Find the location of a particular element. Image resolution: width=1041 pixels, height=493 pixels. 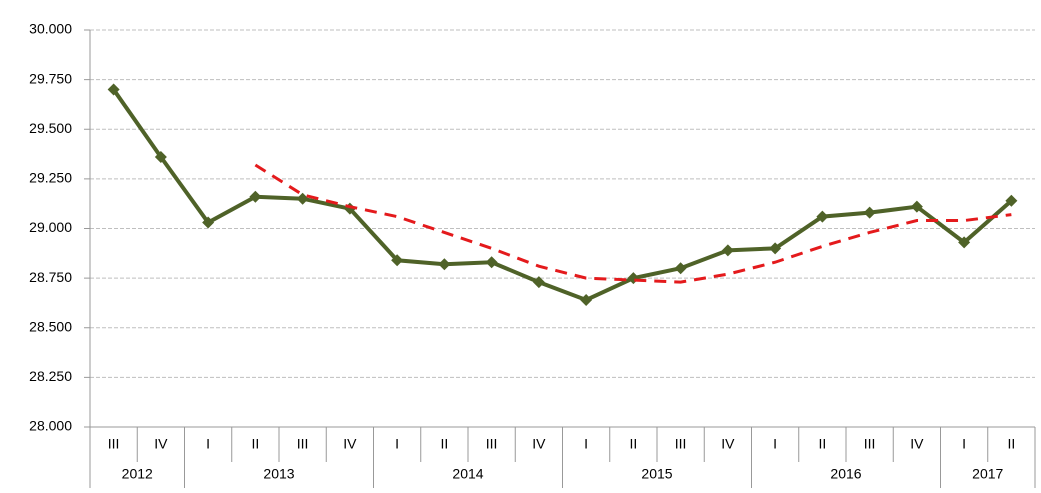

y-tick-label: 29.500 is located at coordinates (50, 128).